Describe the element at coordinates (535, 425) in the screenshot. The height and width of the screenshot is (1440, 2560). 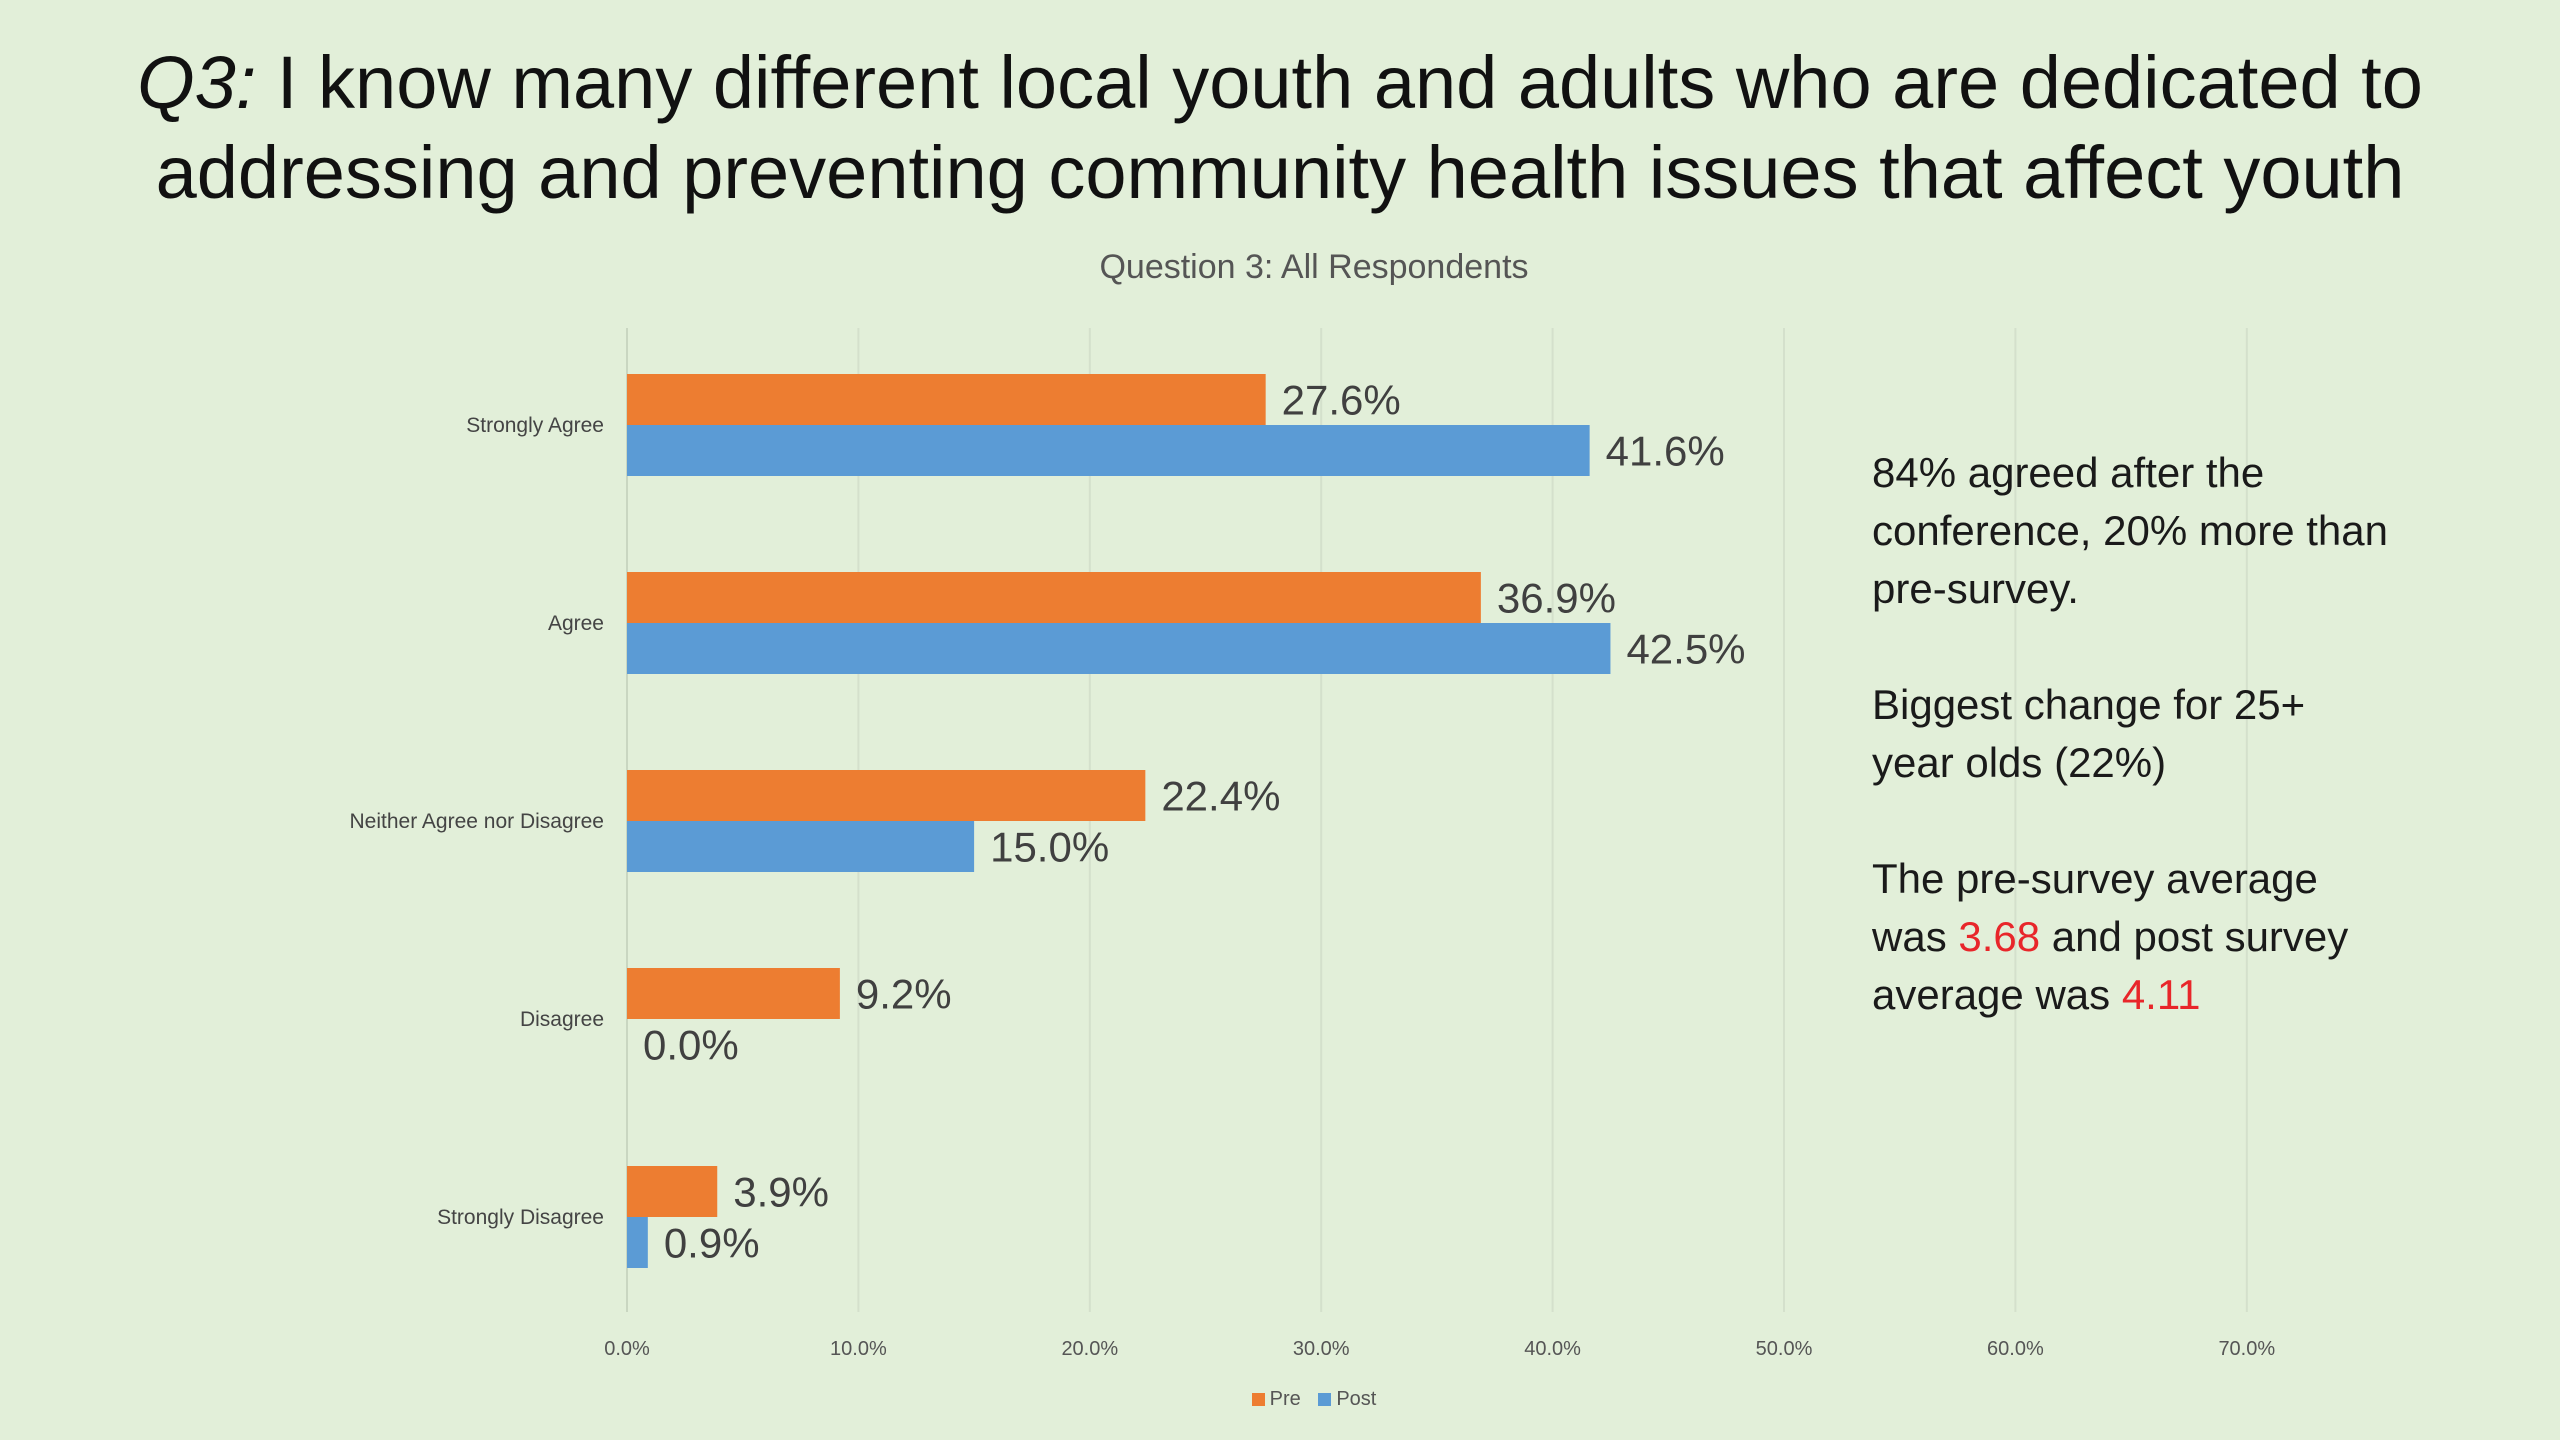
I see `category-label: Strongly Agree` at that location.